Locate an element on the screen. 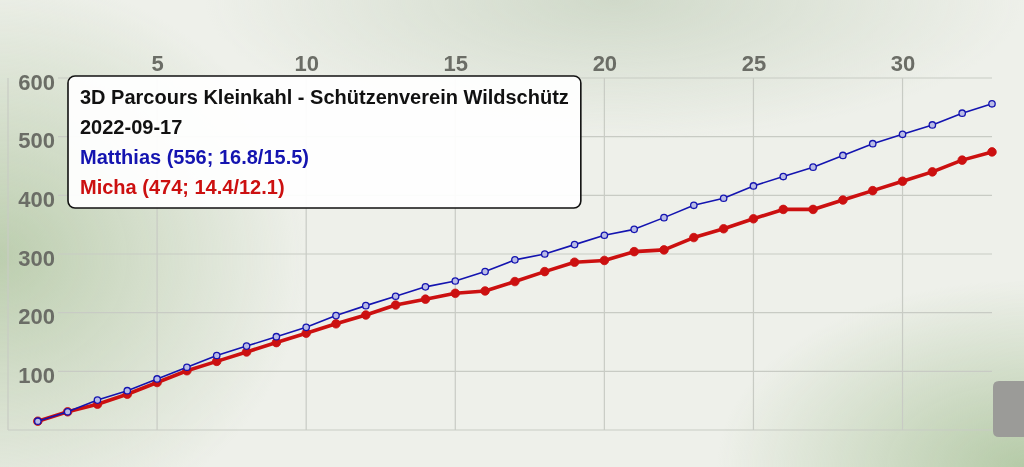 Image resolution: width=1024 pixels, height=467 pixels. y-tick-label: 100 is located at coordinates (36, 375).